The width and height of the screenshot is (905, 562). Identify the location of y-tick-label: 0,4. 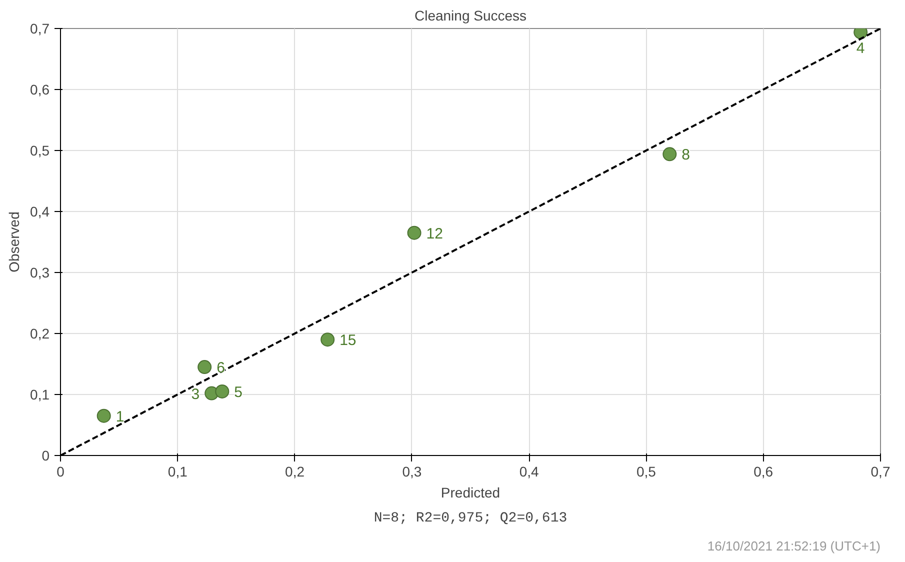
(40, 212).